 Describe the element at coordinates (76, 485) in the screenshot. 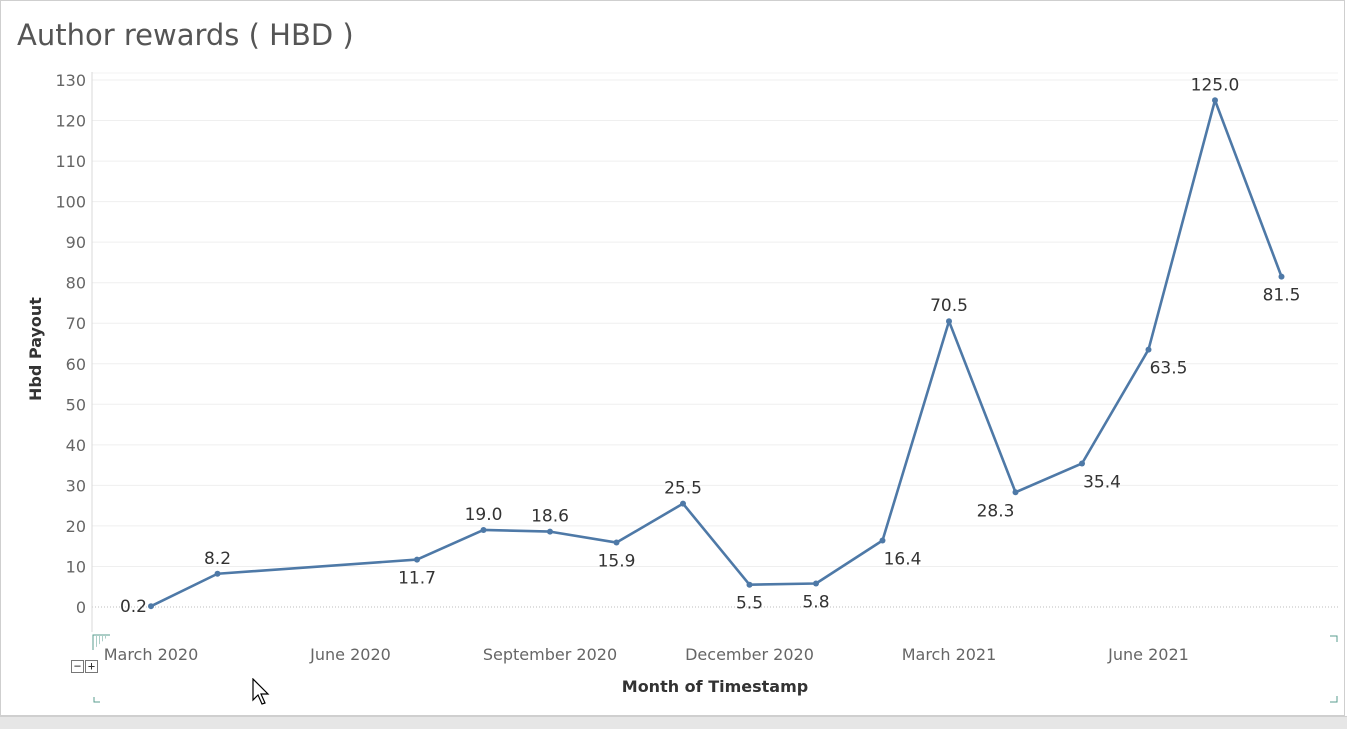

I see `y-tick-label: 30` at that location.